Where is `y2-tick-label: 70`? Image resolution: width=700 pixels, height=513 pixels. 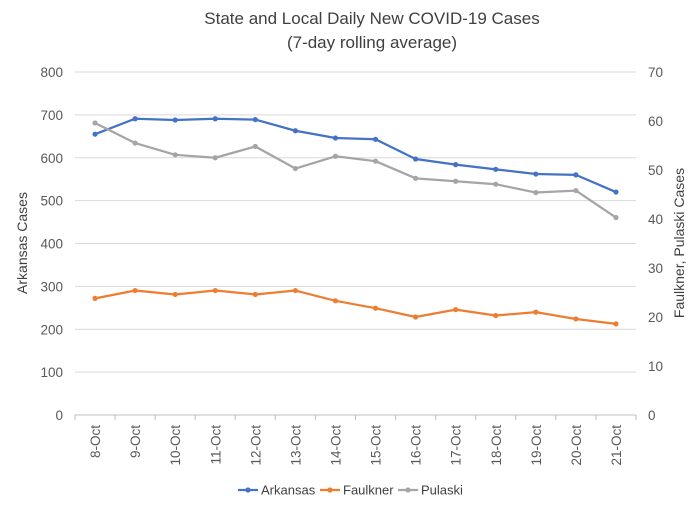 y2-tick-label: 70 is located at coordinates (655, 72).